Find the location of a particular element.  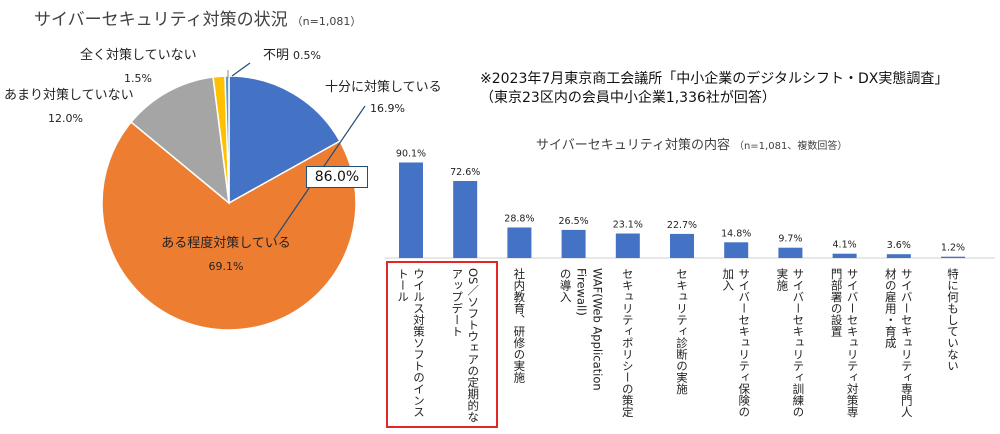

leader-line-top is located at coordinates (241, 69).